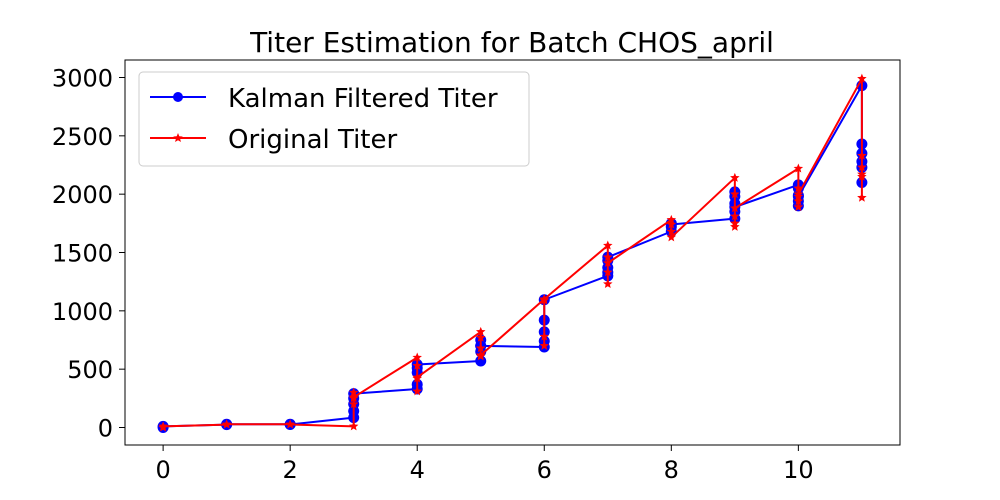 The width and height of the screenshot is (1000, 500). Describe the element at coordinates (511, 42) in the screenshot. I see `chart-title: Titer Estimation for Batch CHOS_april` at that location.